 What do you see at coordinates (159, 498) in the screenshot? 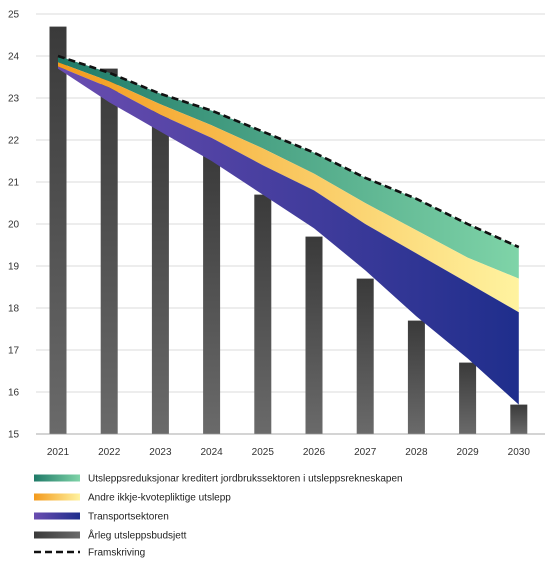
I see `legend-label: Andre ikkje-kvotepliktige utslepp` at bounding box center [159, 498].